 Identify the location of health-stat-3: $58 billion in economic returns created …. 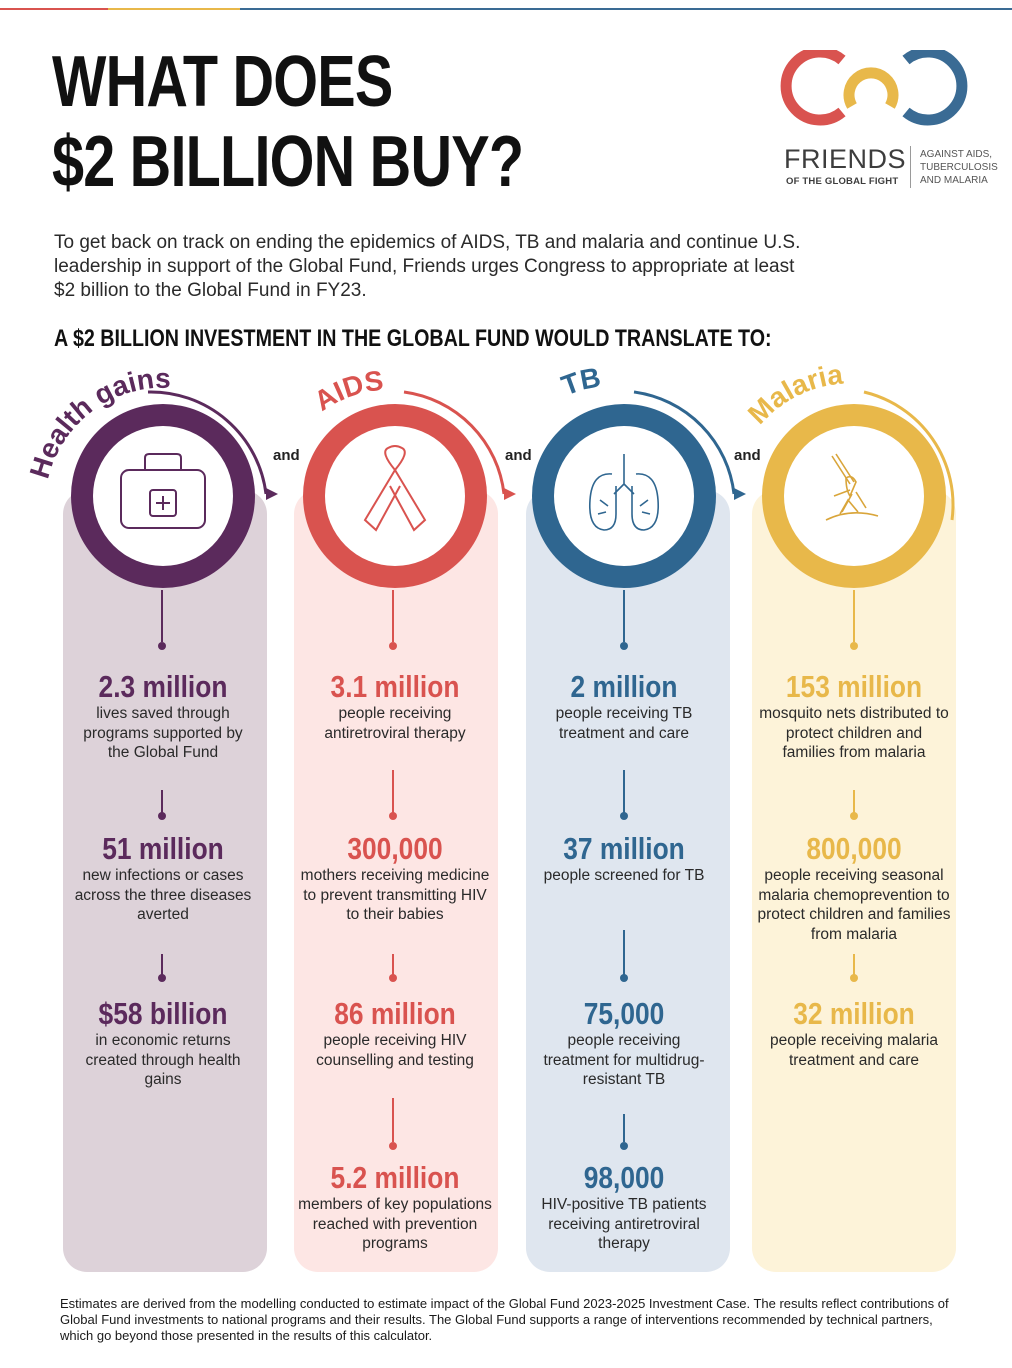
(163, 1042).